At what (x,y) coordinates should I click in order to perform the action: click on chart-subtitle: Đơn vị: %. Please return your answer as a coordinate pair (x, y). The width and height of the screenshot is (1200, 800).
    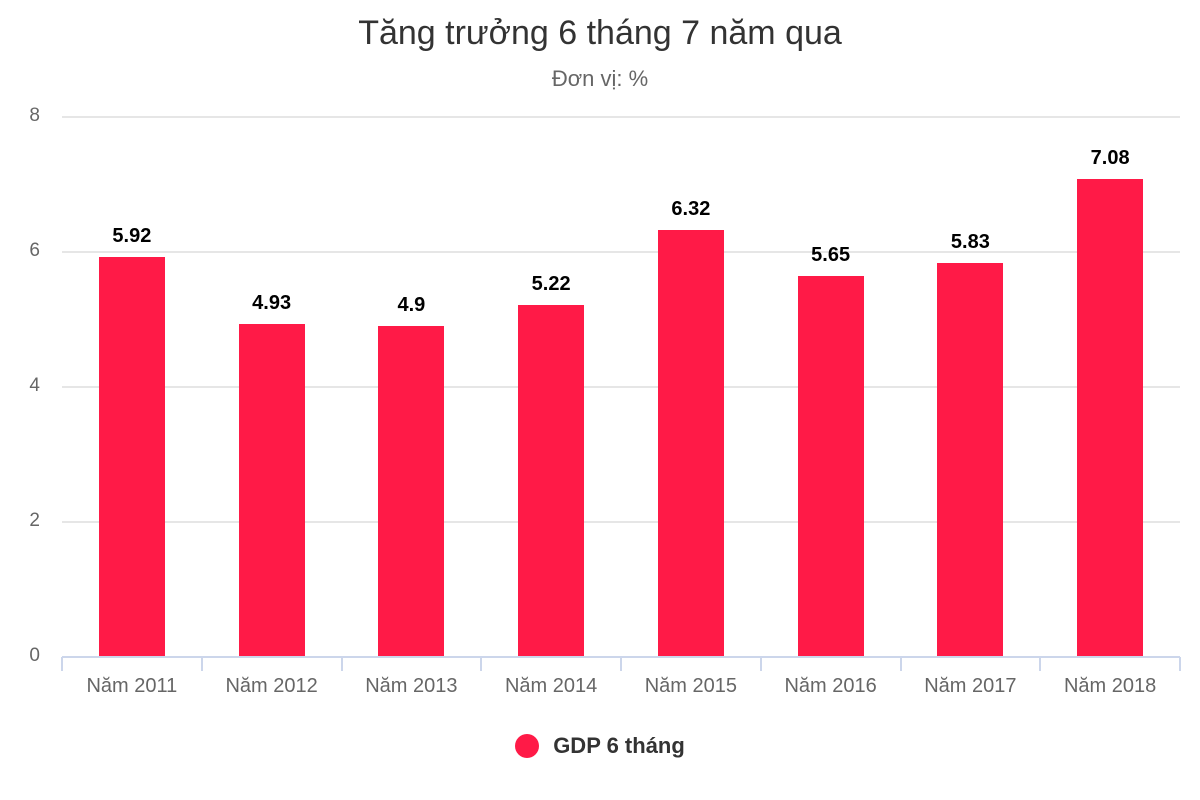
    Looking at the image, I should click on (600, 78).